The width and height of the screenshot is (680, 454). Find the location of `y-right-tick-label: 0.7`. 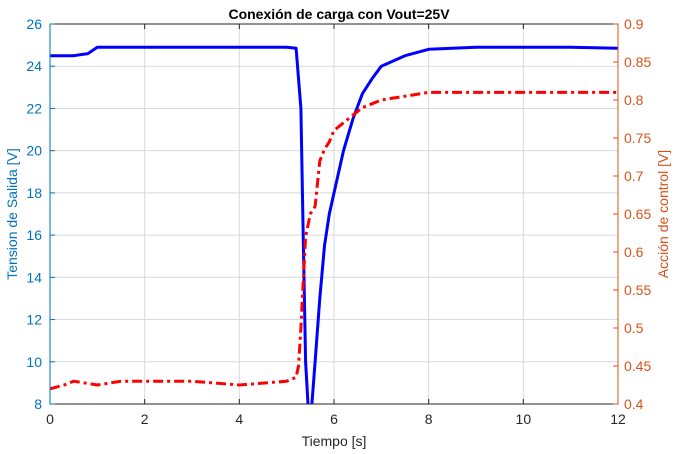

y-right-tick-label: 0.7 is located at coordinates (634, 176).